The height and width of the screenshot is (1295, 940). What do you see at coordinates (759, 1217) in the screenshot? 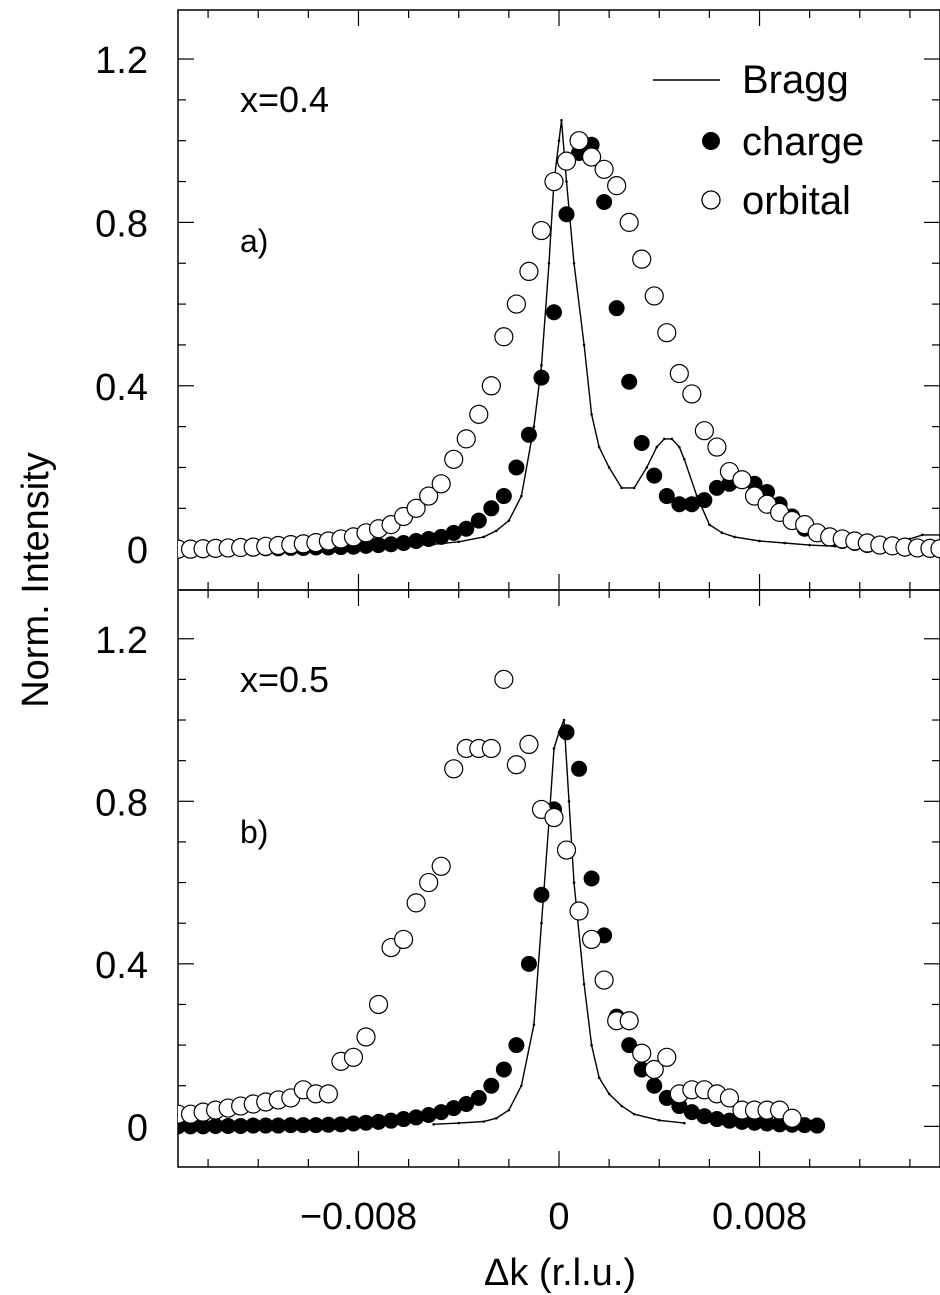
I see `x-tick-label: 0.008` at bounding box center [759, 1217].